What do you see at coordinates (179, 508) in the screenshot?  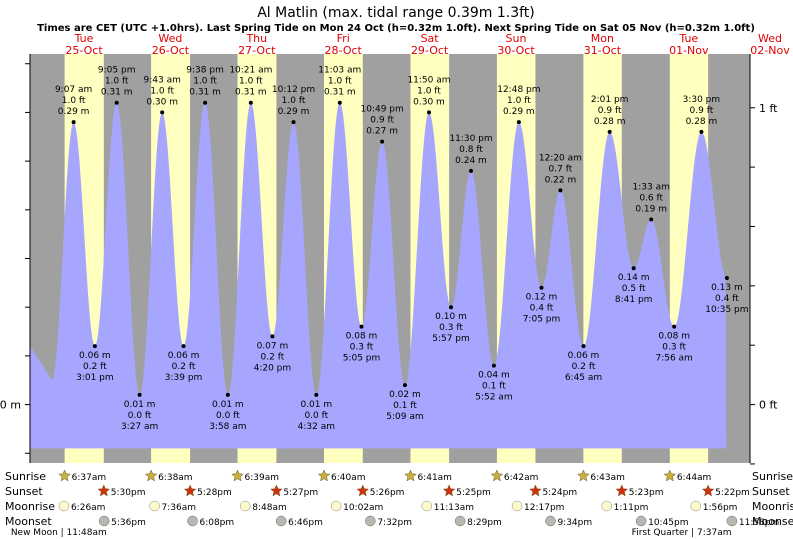 I see `row-event-time: 7:36am` at bounding box center [179, 508].